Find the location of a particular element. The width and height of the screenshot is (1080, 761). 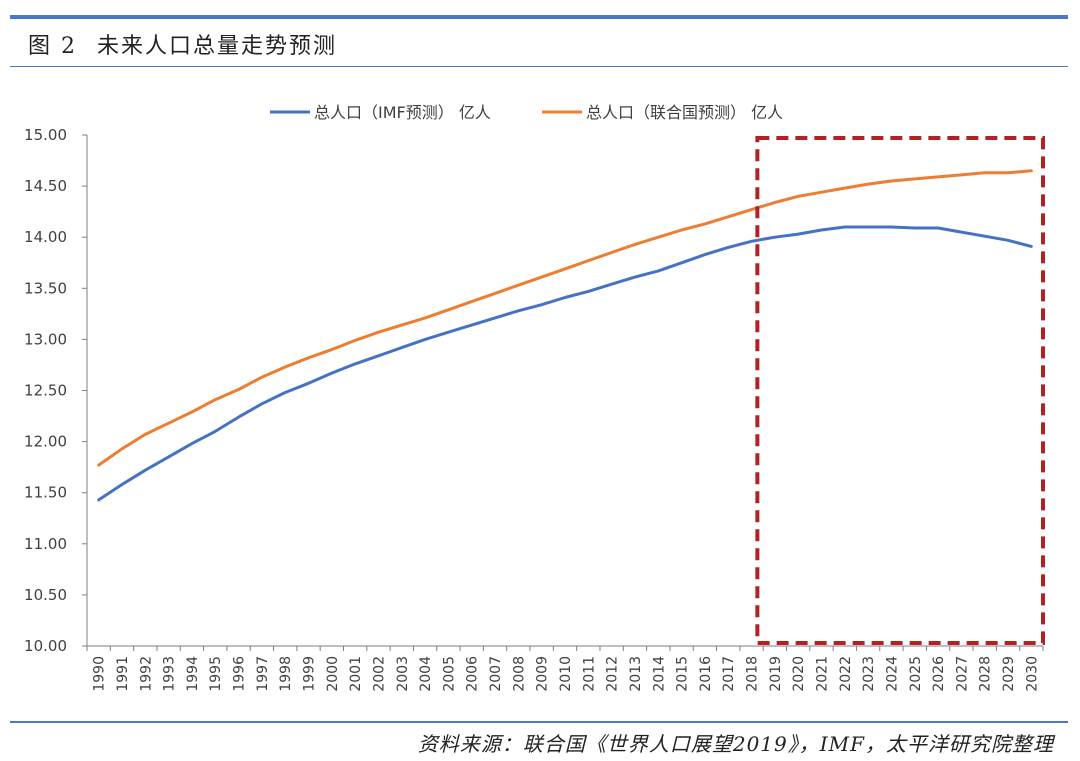

x-tick-label: 2003 is located at coordinates (403, 674).